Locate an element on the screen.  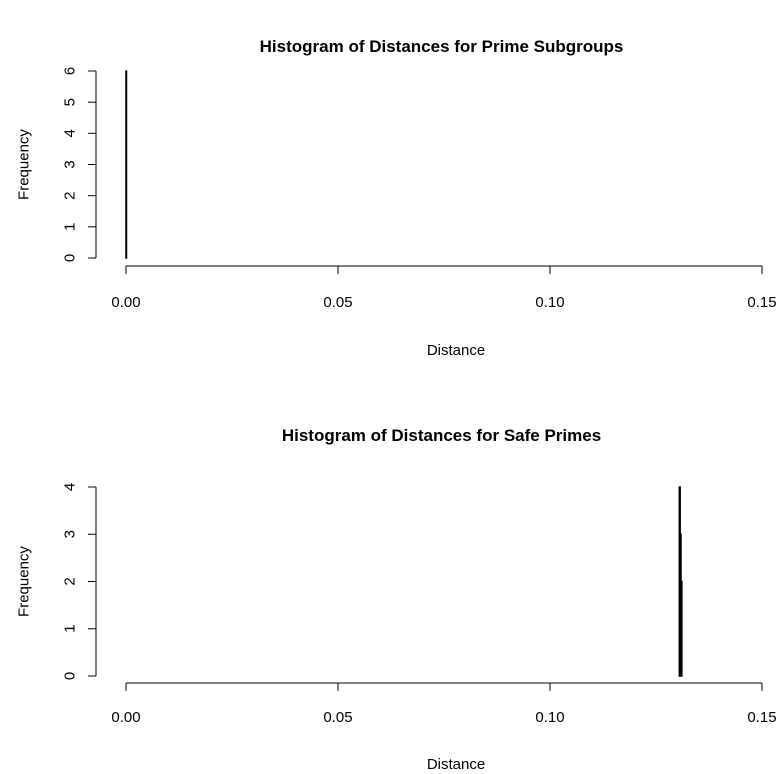
y-tick-label: 6 is located at coordinates (70, 71).